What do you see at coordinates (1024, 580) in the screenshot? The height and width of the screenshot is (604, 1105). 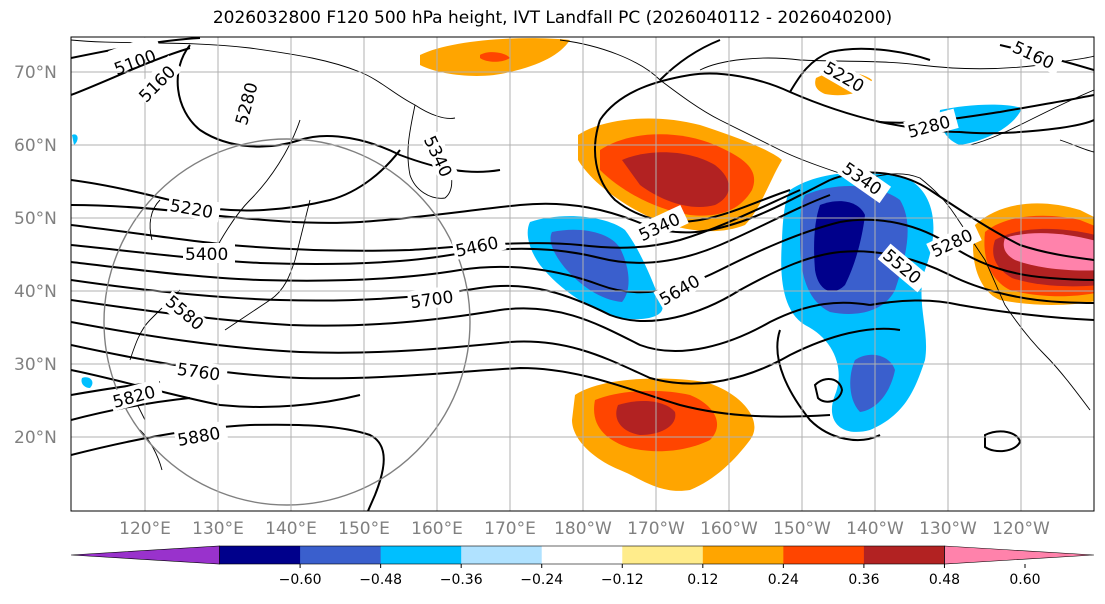 I see `colorbar-tick-label: 0.60` at bounding box center [1024, 580].